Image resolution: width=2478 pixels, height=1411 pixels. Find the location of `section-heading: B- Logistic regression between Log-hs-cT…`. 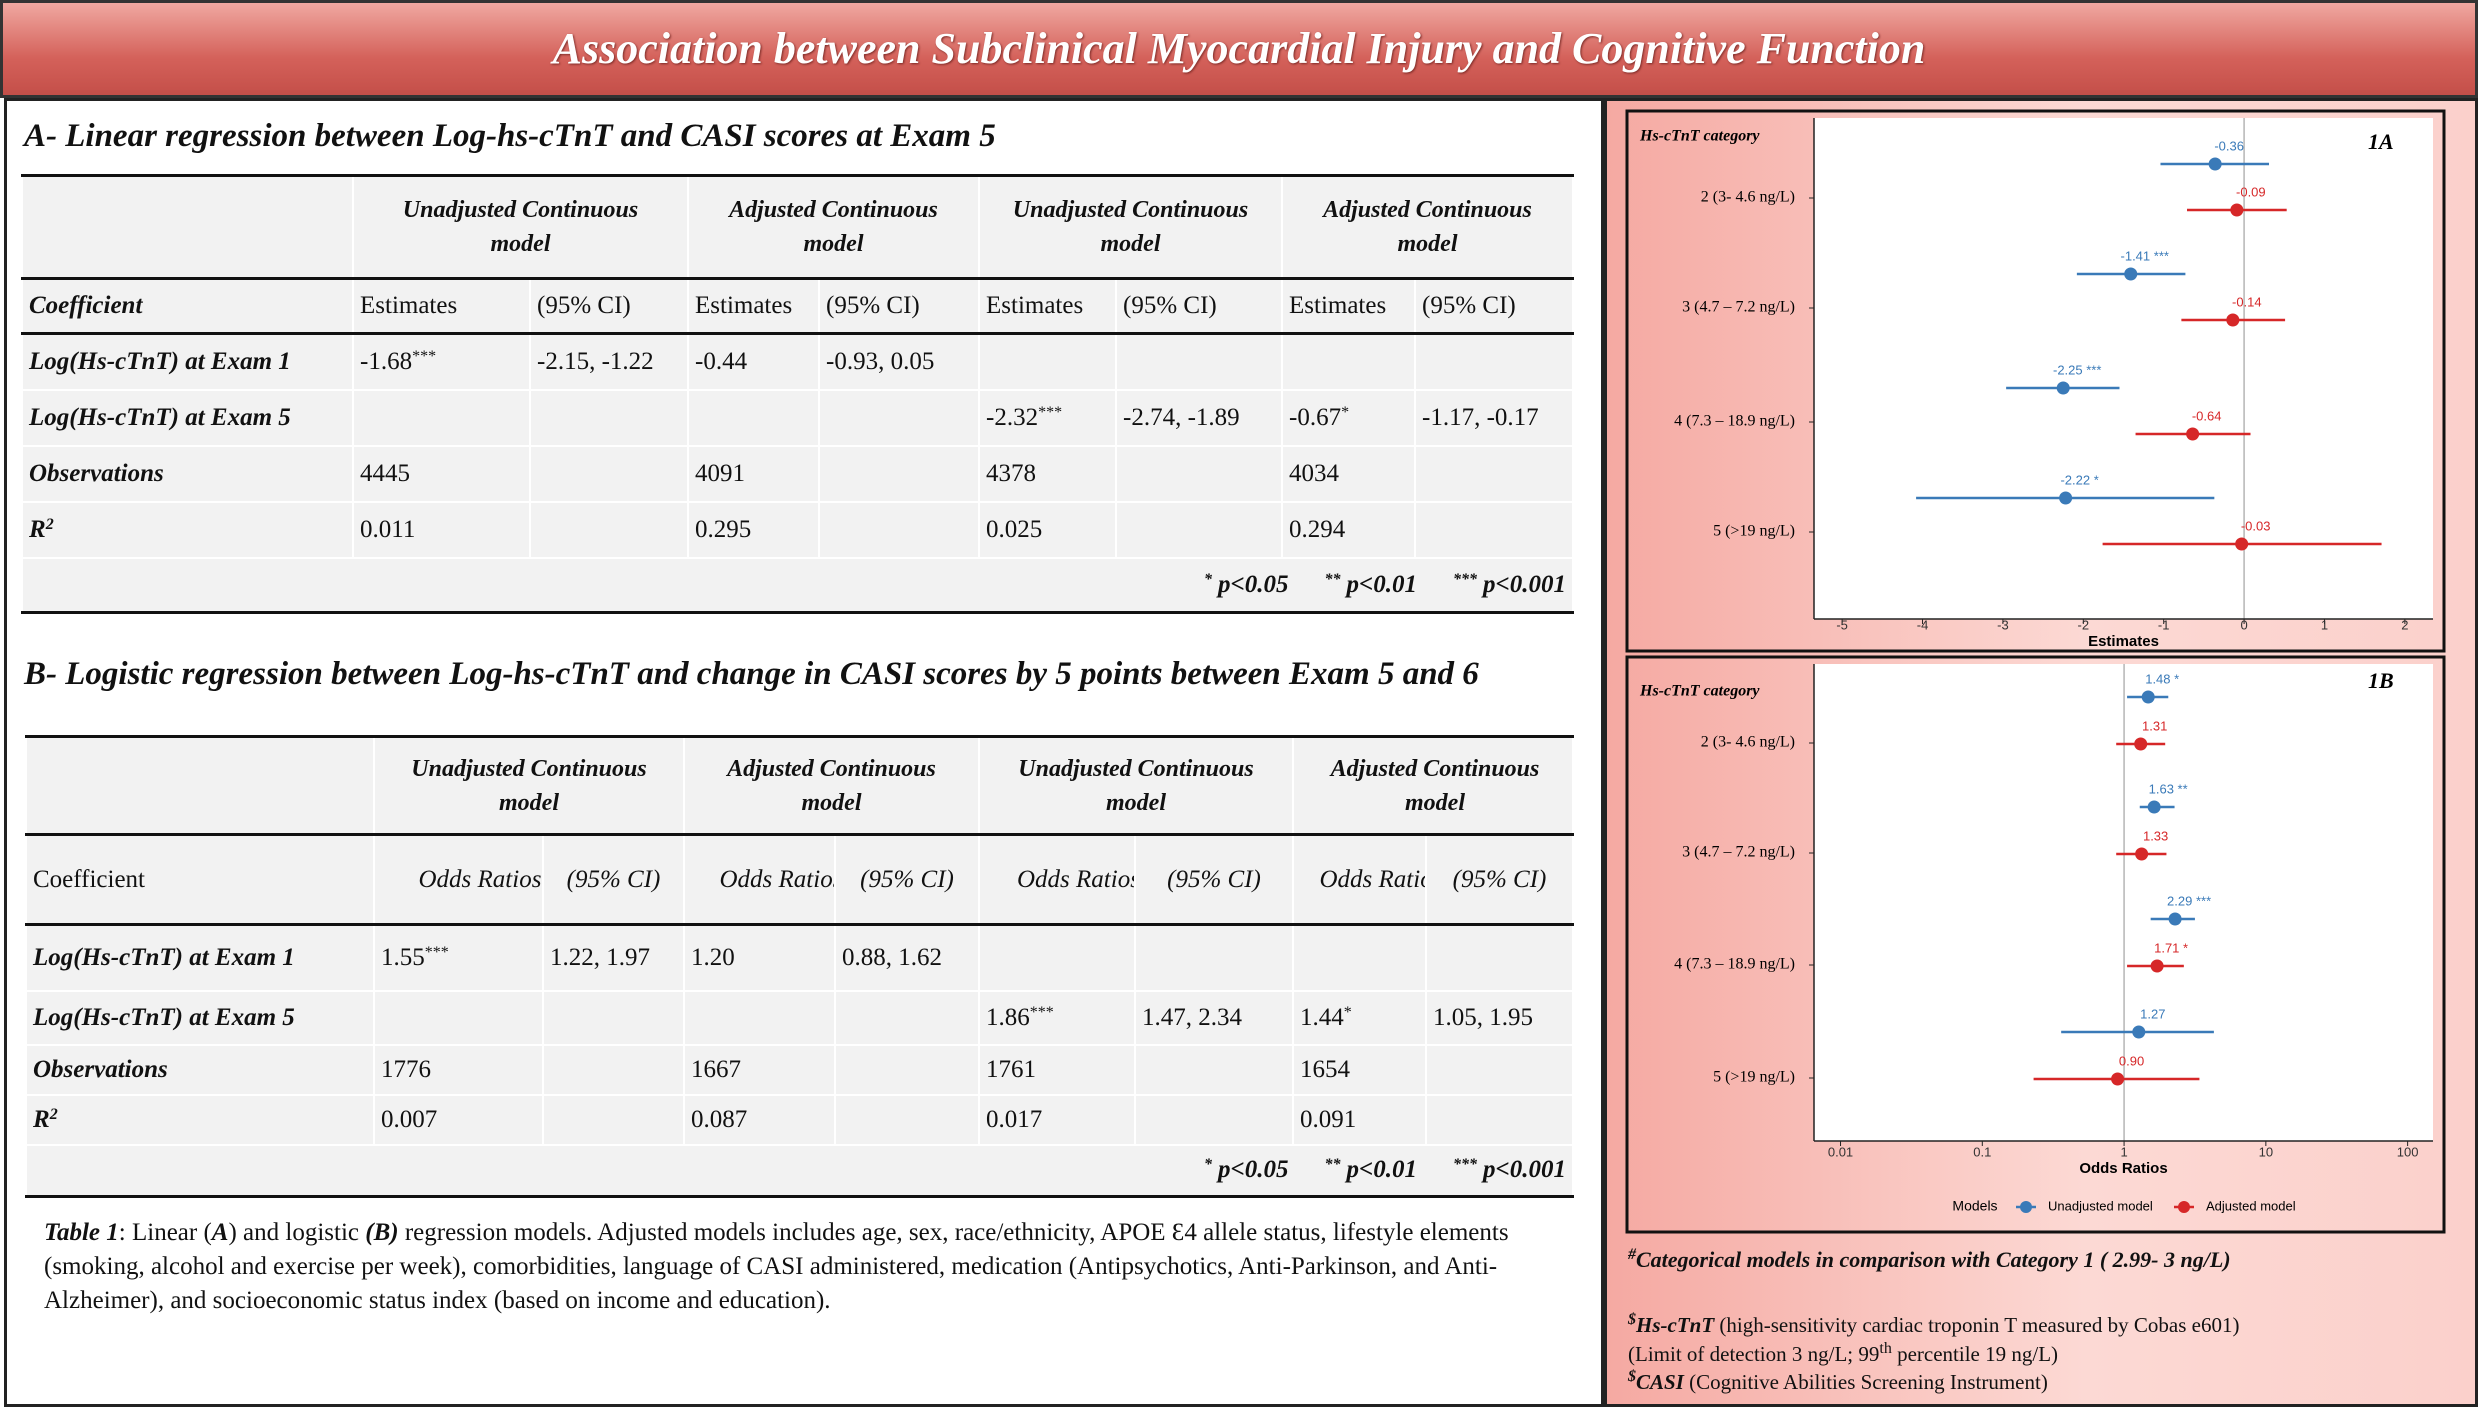

section-heading: B- Logistic regression between Log-hs-cT… is located at coordinates (751, 674).